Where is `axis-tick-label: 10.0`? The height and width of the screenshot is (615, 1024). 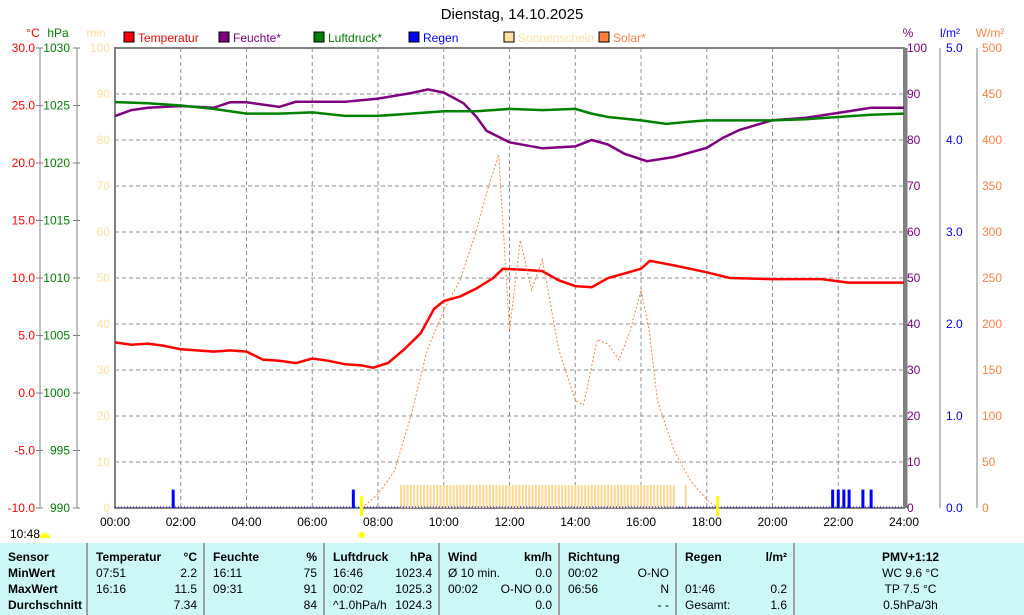
axis-tick-label: 10.0 is located at coordinates (24, 278).